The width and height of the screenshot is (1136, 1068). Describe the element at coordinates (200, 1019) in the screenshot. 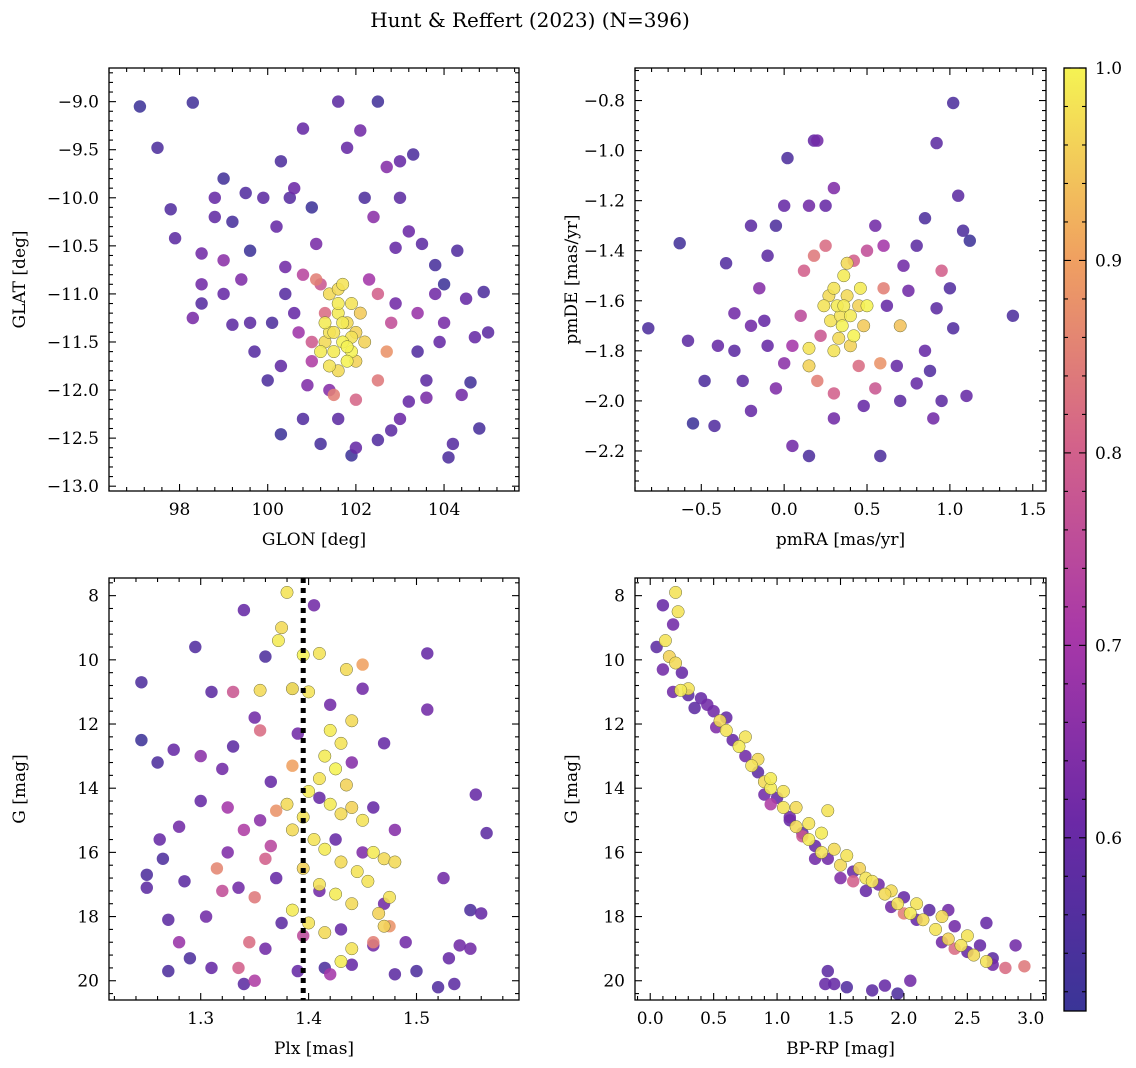

I see `x-tick-label: 1.3` at that location.